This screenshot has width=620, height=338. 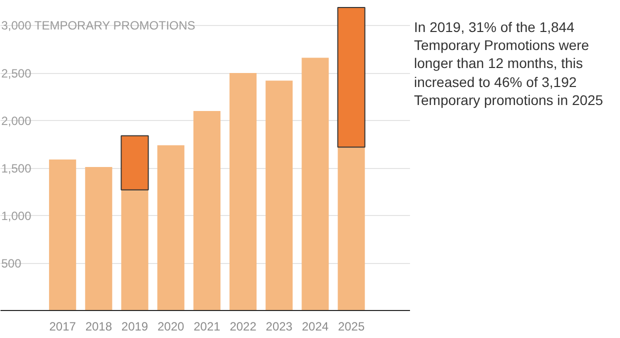 I want to click on x-tick-label: 2022, so click(x=243, y=327).